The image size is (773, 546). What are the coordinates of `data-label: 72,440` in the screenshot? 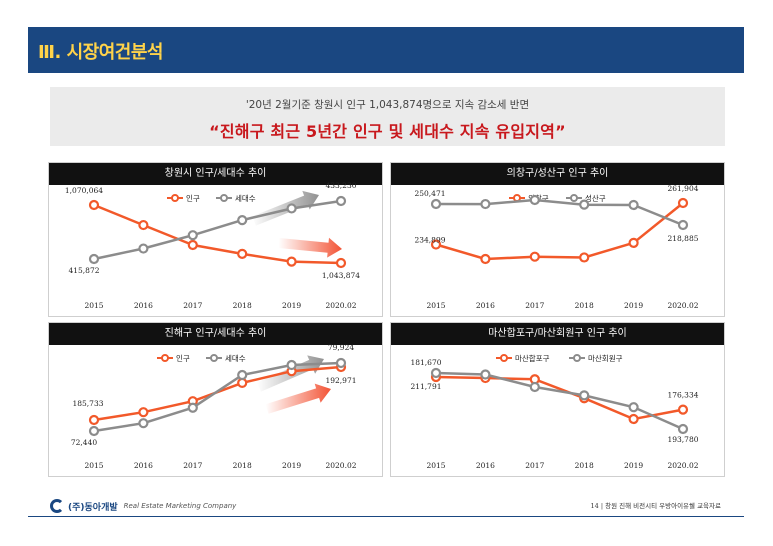 It's located at (84, 442).